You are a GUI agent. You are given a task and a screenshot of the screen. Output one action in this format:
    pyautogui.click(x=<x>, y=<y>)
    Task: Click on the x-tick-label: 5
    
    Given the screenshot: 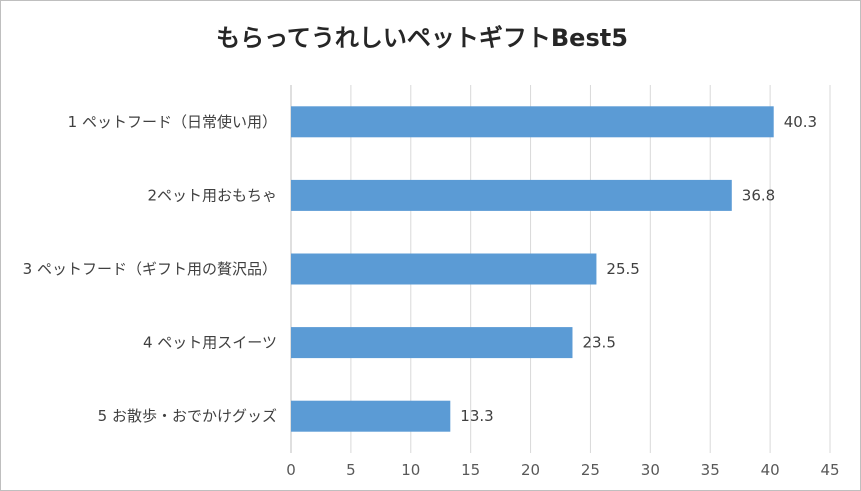 What is the action you would take?
    pyautogui.click(x=351, y=470)
    